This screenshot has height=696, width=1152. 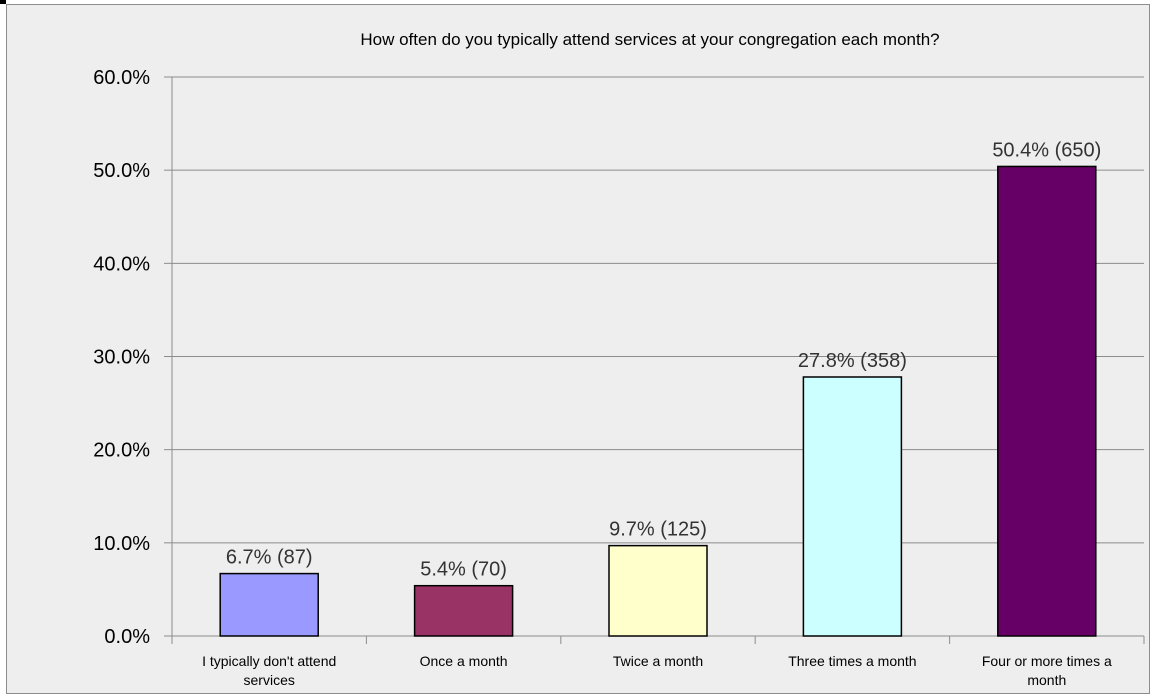 What do you see at coordinates (852, 361) in the screenshot?
I see `data-label: 27.8% (358)` at bounding box center [852, 361].